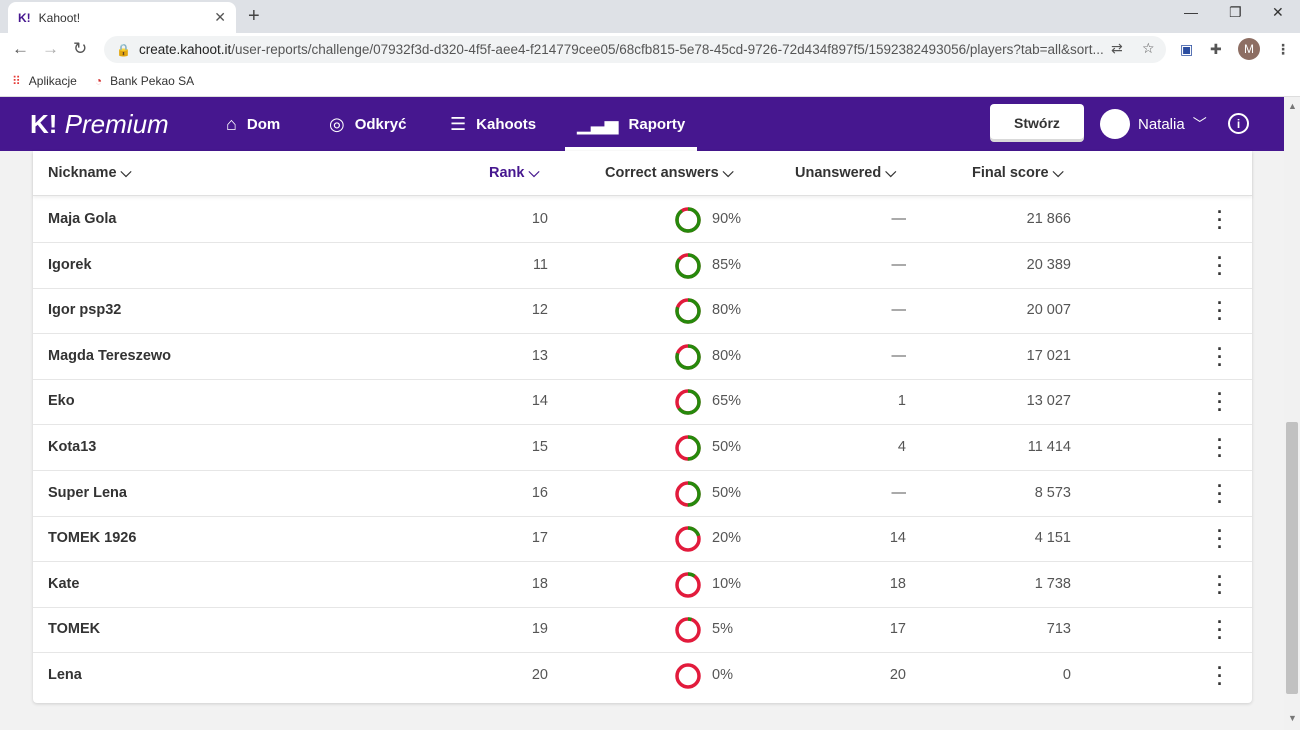 The image size is (1300, 730). Describe the element at coordinates (116, 124) in the screenshot. I see `logo-text: Premium` at that location.